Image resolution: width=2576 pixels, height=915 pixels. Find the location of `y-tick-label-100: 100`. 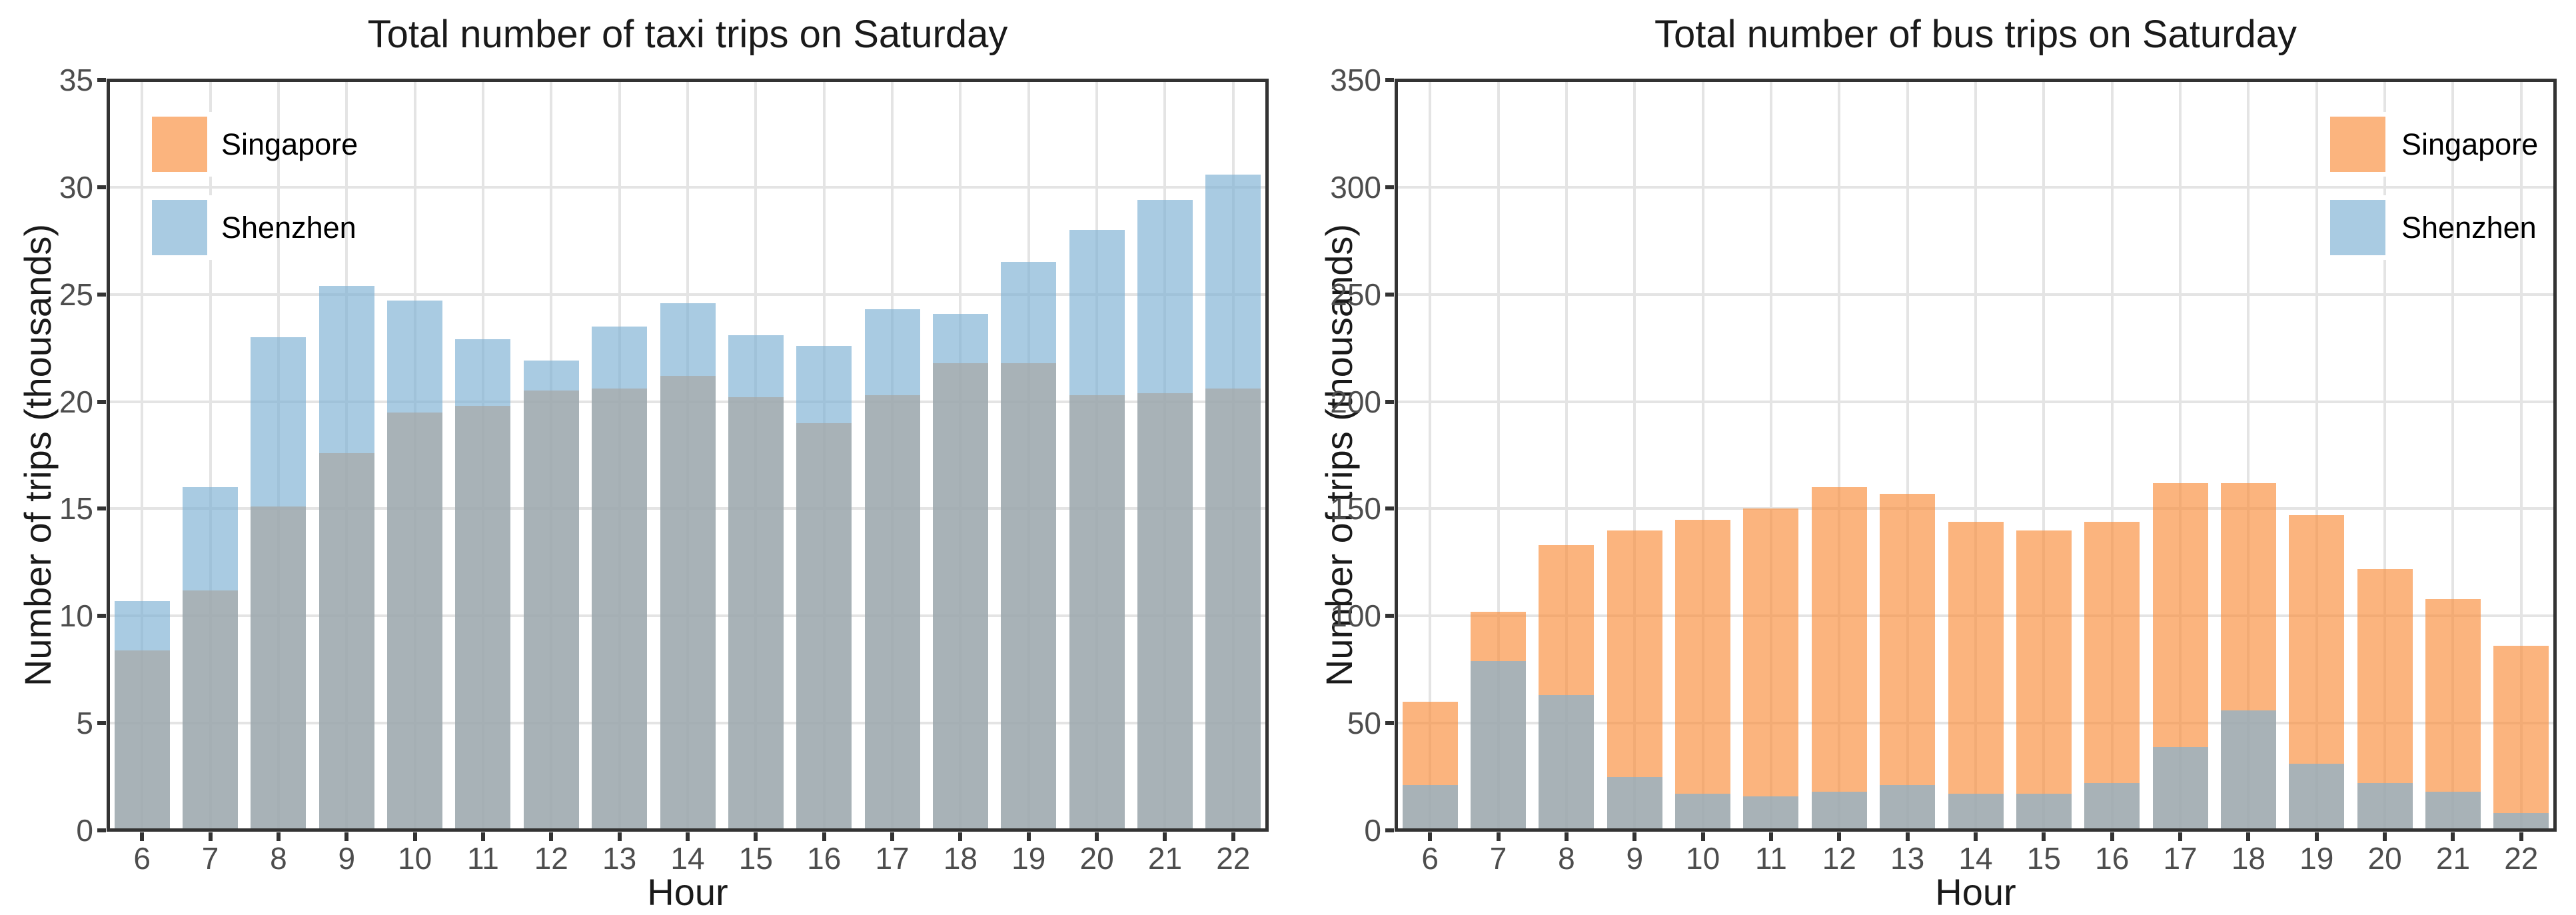

y-tick-label-100: 100 is located at coordinates (1356, 616).